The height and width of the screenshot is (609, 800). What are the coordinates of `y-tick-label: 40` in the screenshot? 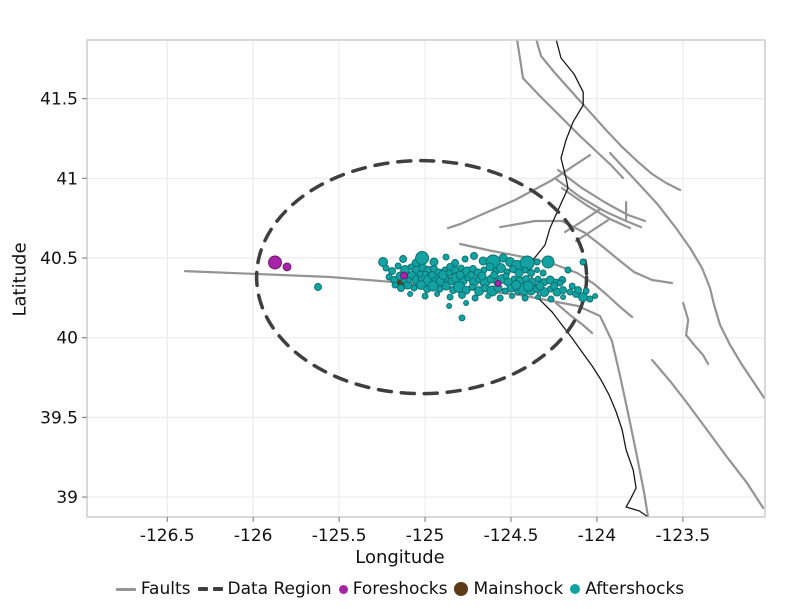 It's located at (67, 339).